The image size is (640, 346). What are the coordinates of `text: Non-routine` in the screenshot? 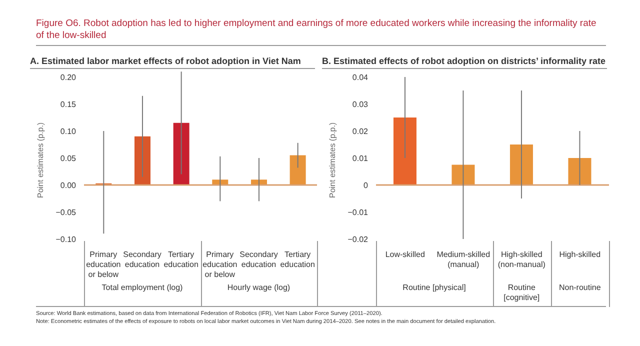 It's located at (580, 288).